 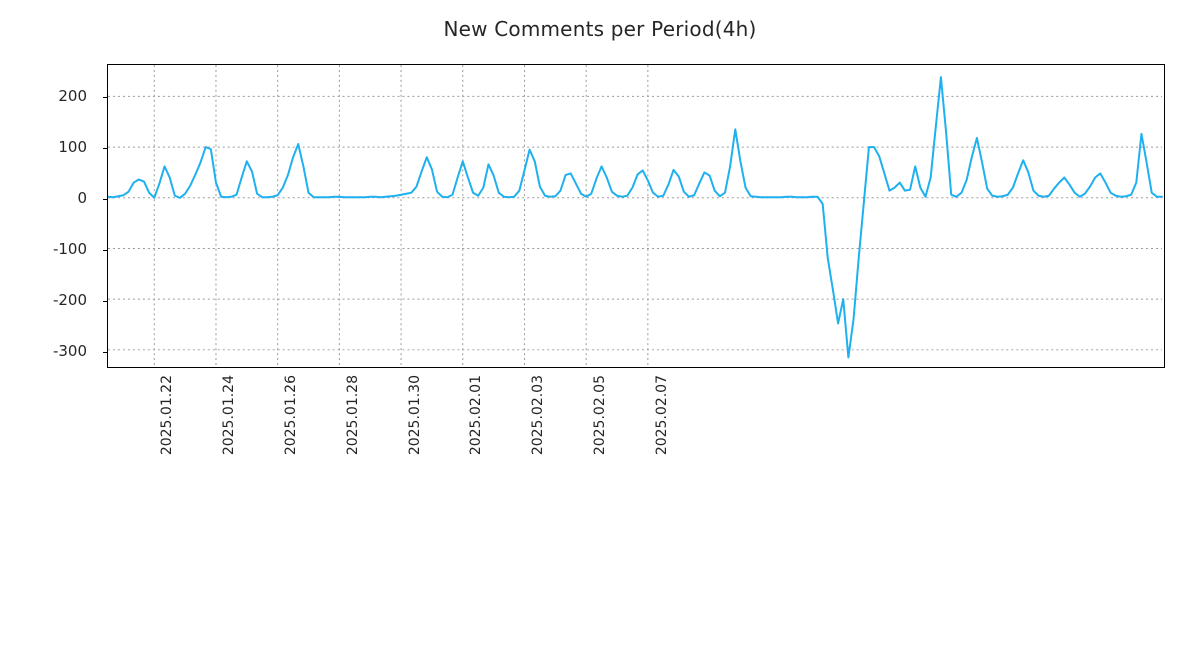 I want to click on x-axis-tick-label: 2025.01.22, so click(x=167, y=415).